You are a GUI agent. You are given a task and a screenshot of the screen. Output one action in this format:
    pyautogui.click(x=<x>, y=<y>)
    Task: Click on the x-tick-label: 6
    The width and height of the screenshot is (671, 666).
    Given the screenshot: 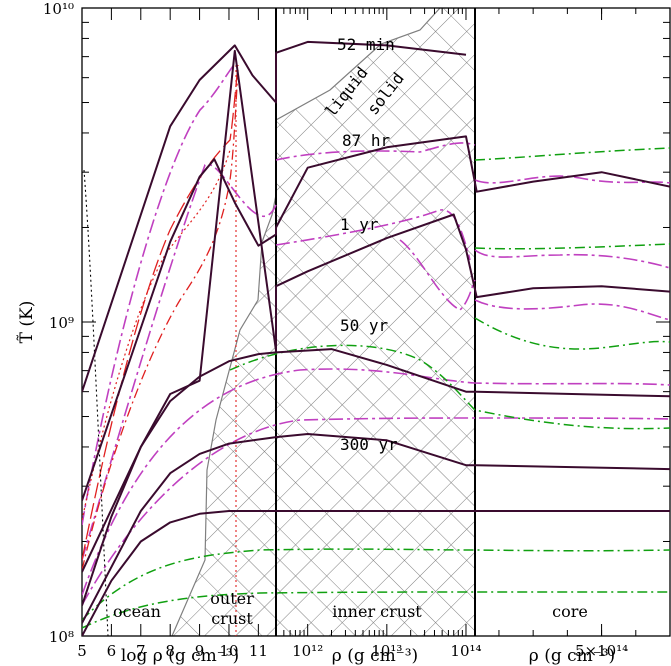 What is the action you would take?
    pyautogui.click(x=112, y=651)
    